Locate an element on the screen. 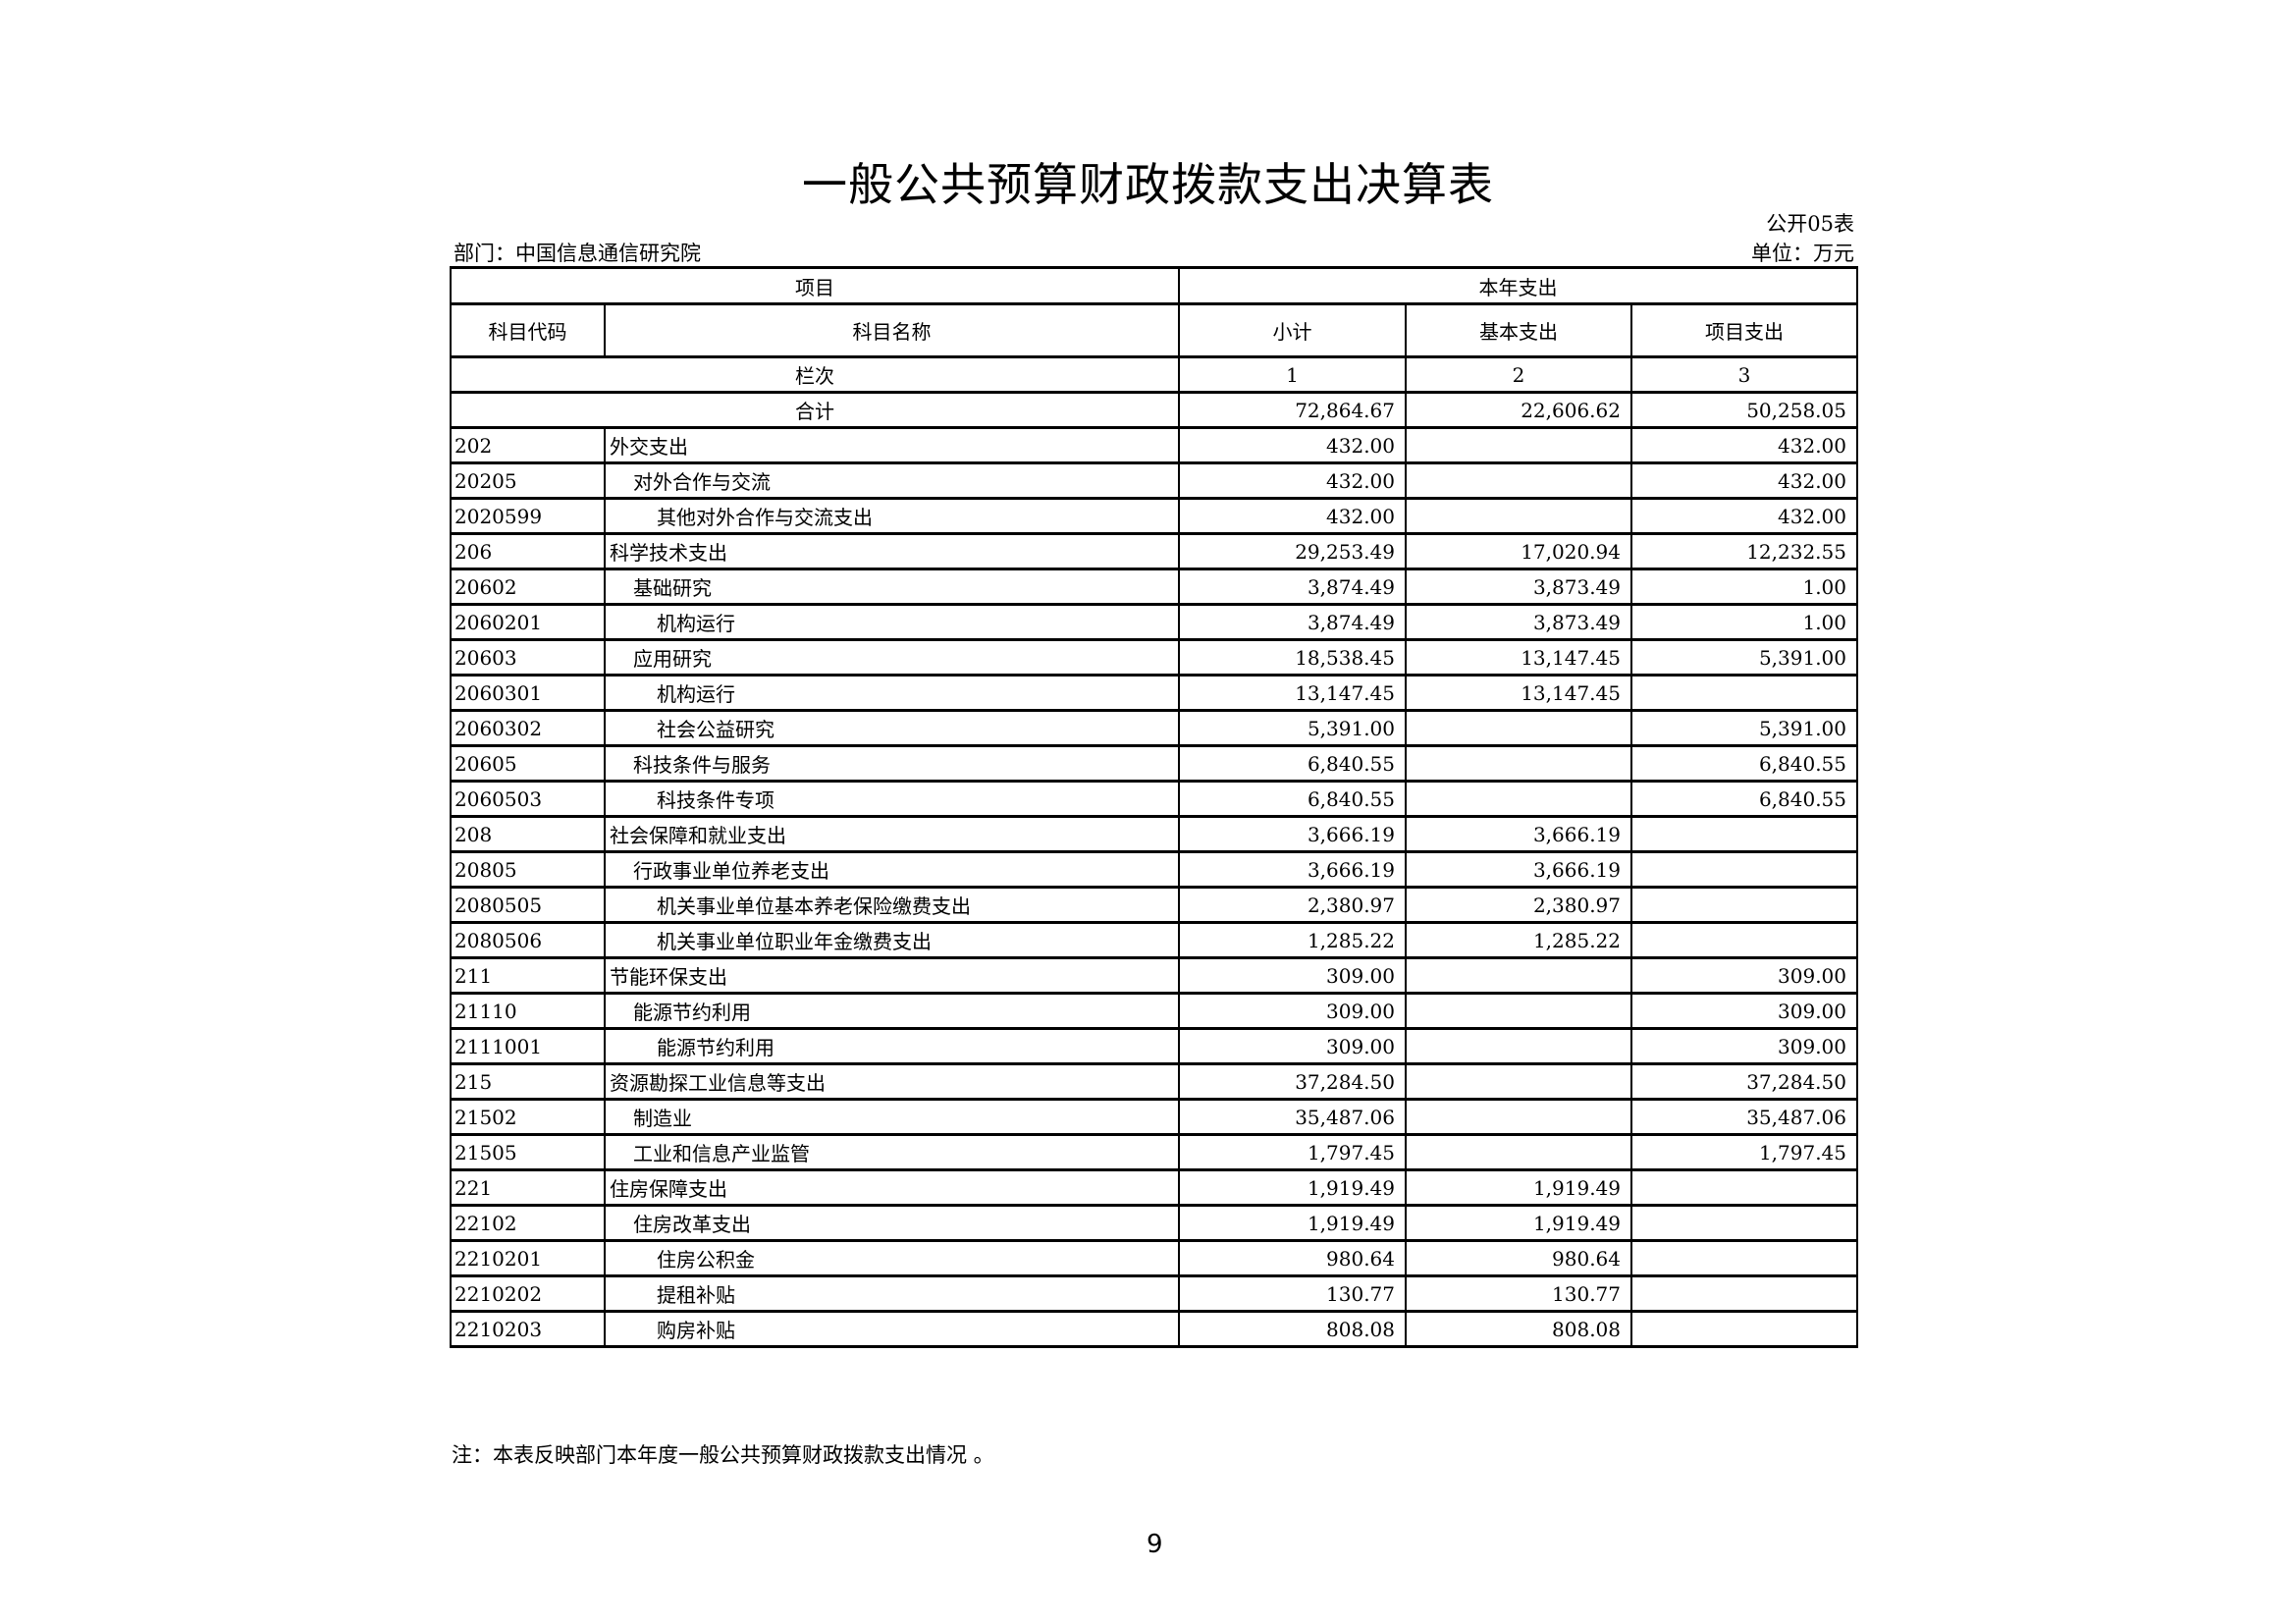 The image size is (2296, 1624). unit-label: 单位：万元 is located at coordinates (1803, 253).